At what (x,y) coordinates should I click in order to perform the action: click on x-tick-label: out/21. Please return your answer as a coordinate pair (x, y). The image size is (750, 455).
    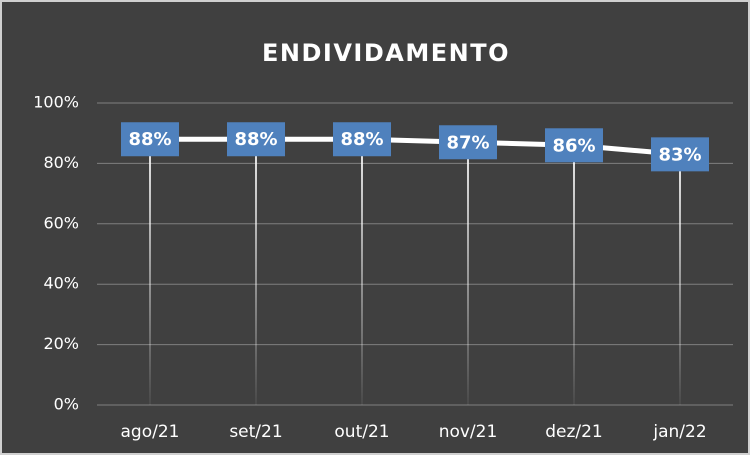
    Looking at the image, I should click on (361, 432).